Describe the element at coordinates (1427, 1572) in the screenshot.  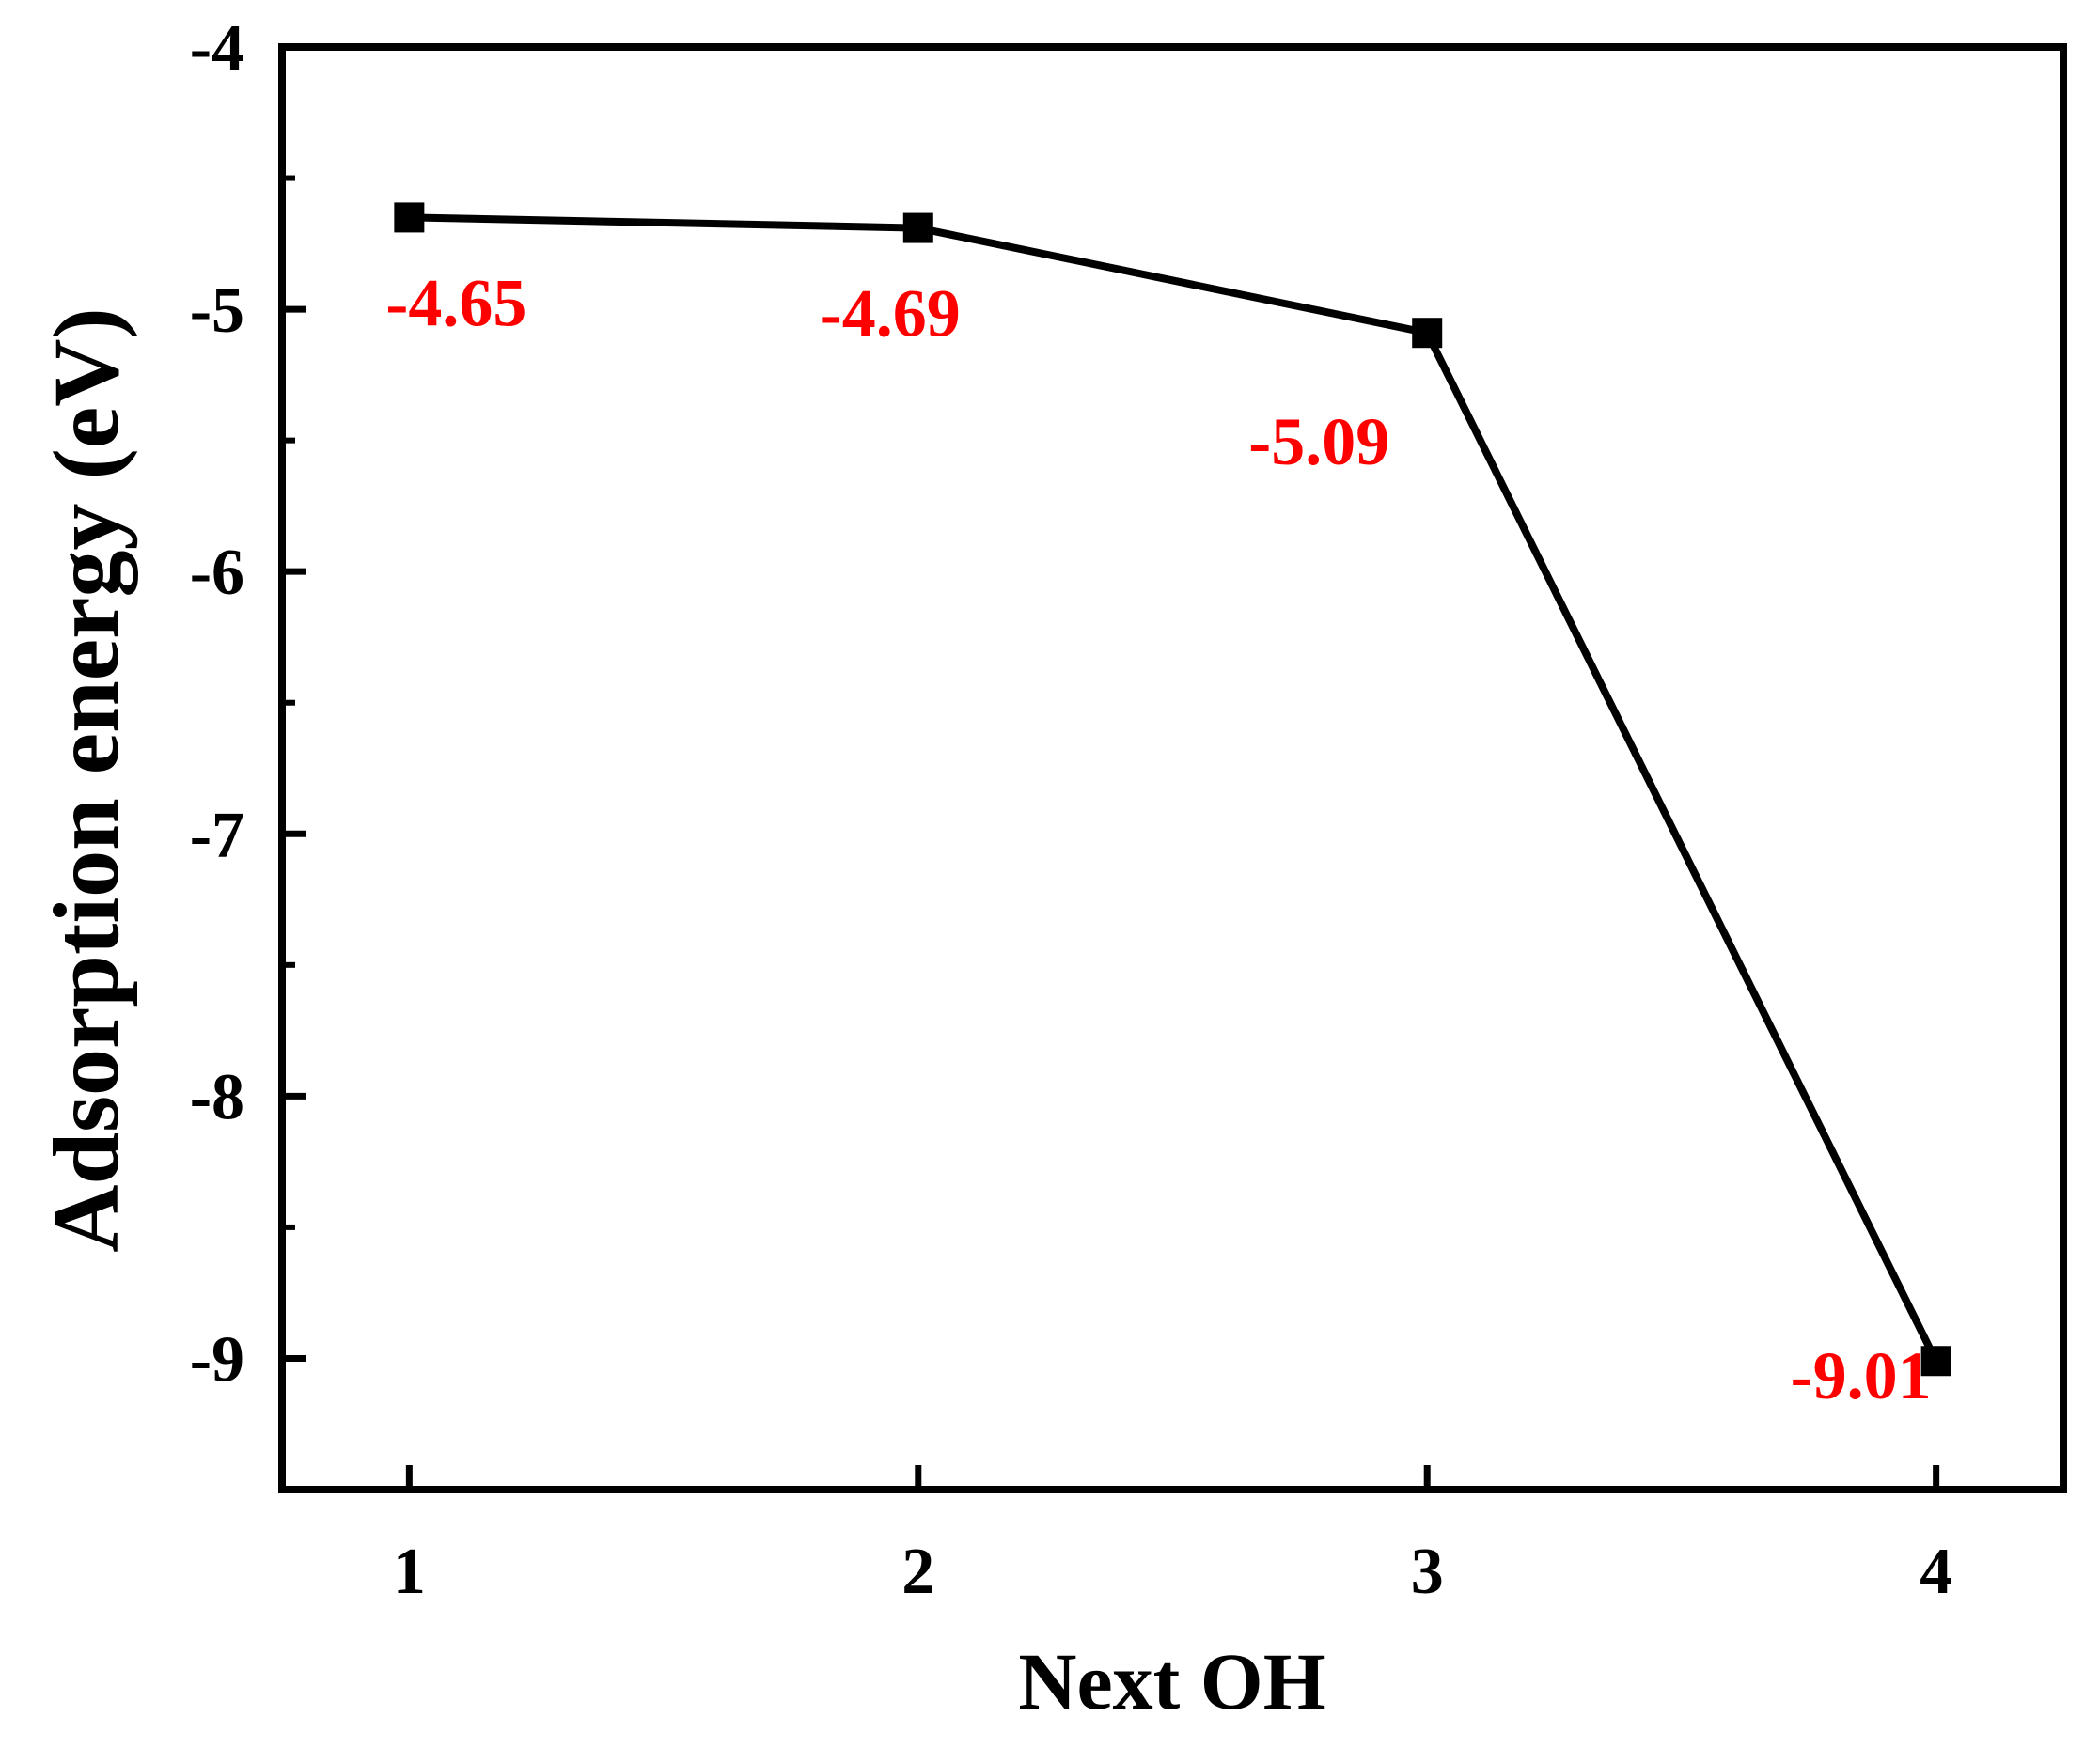
I see `x-tick-label: 3` at that location.